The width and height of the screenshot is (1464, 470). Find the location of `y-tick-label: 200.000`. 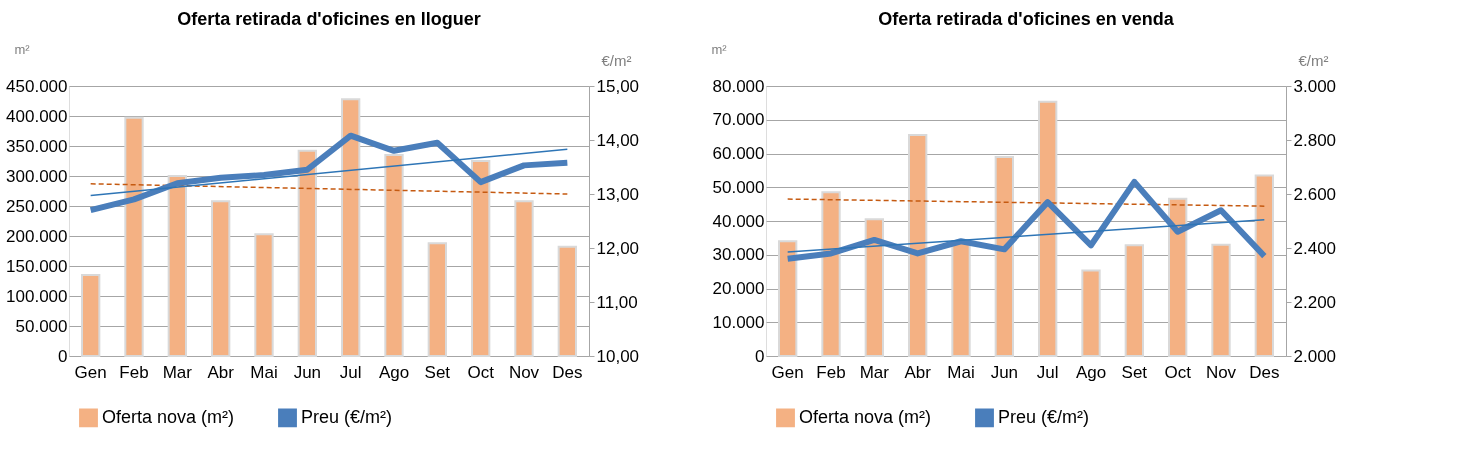

y-tick-label: 200.000 is located at coordinates (37, 236).